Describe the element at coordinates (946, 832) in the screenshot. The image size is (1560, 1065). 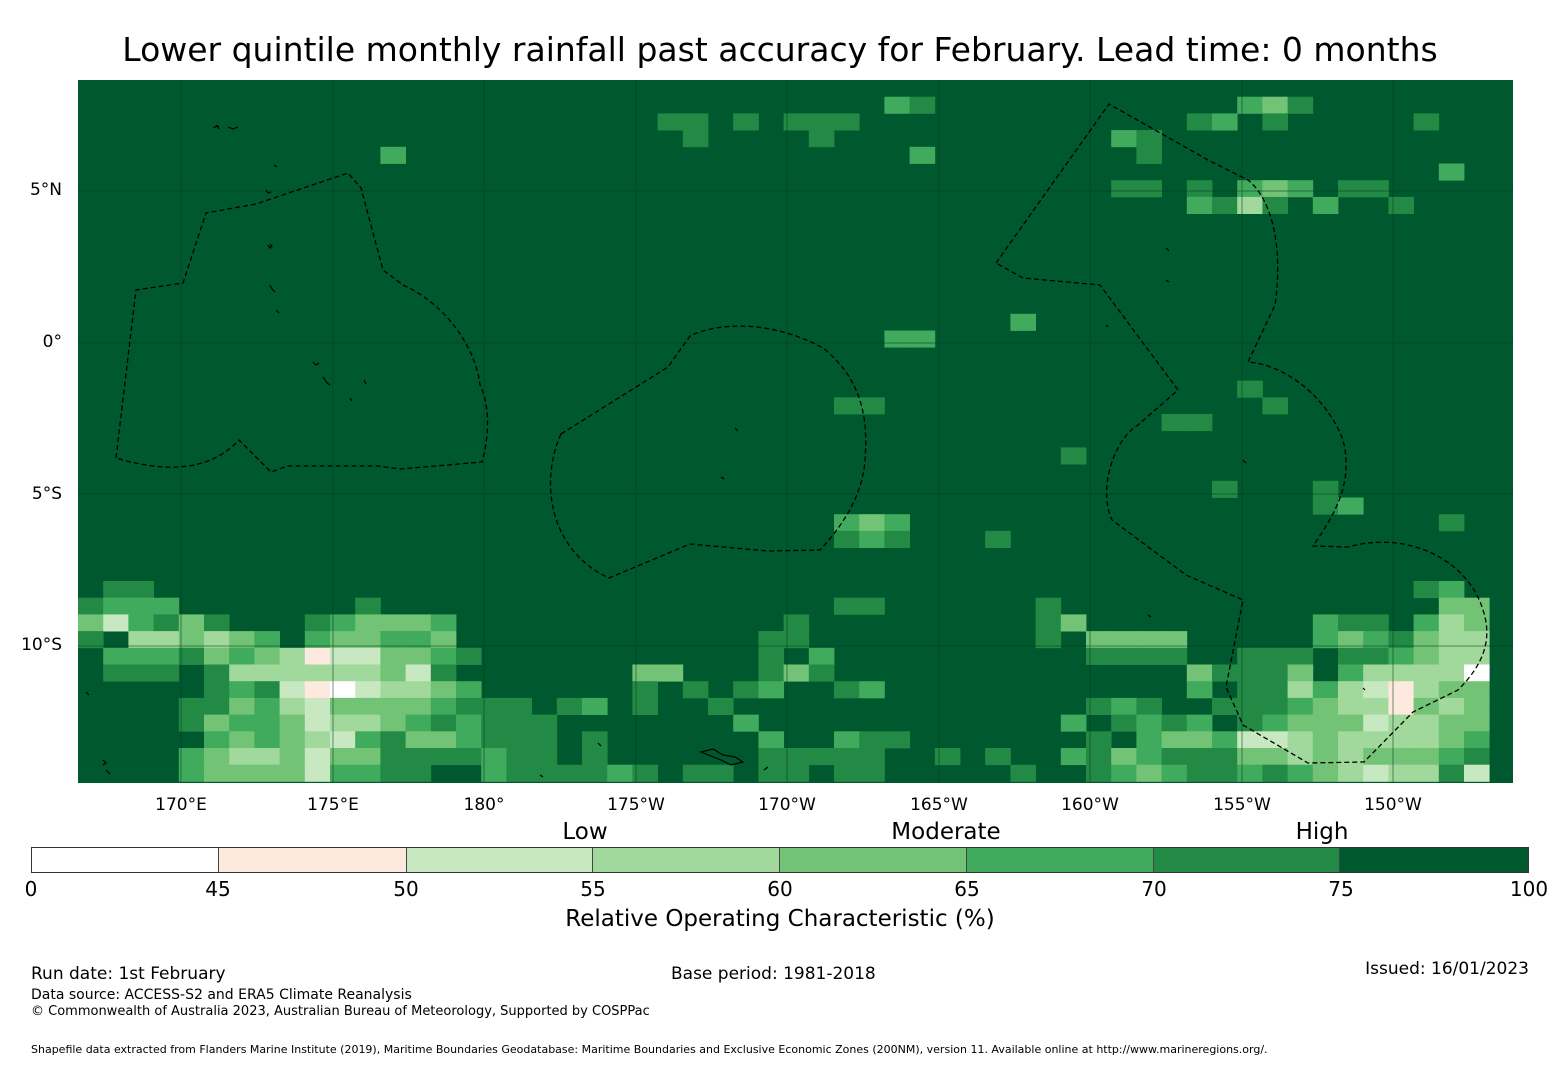
I see `legend-category-moderate: Moderate` at that location.